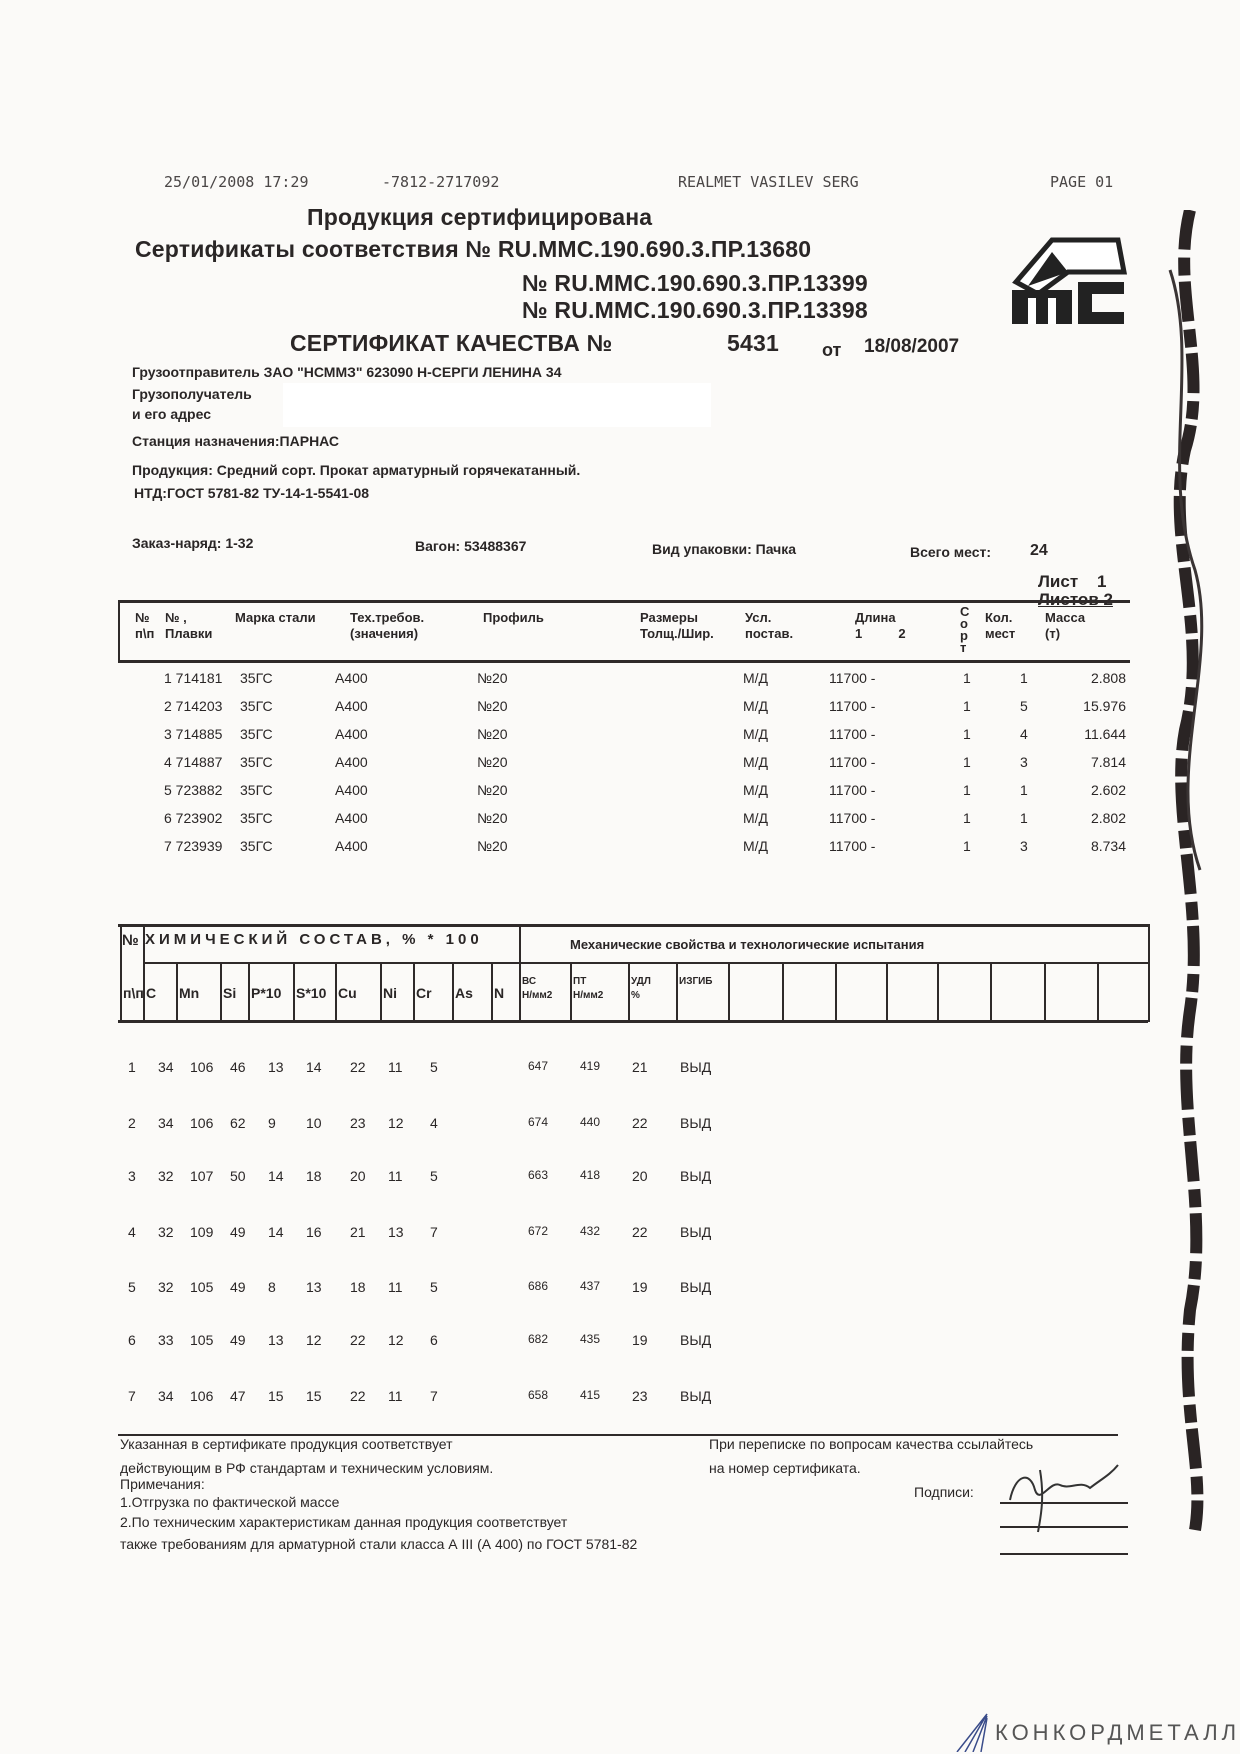  I want to click on quality-date: 18/08/2007, so click(912, 346).